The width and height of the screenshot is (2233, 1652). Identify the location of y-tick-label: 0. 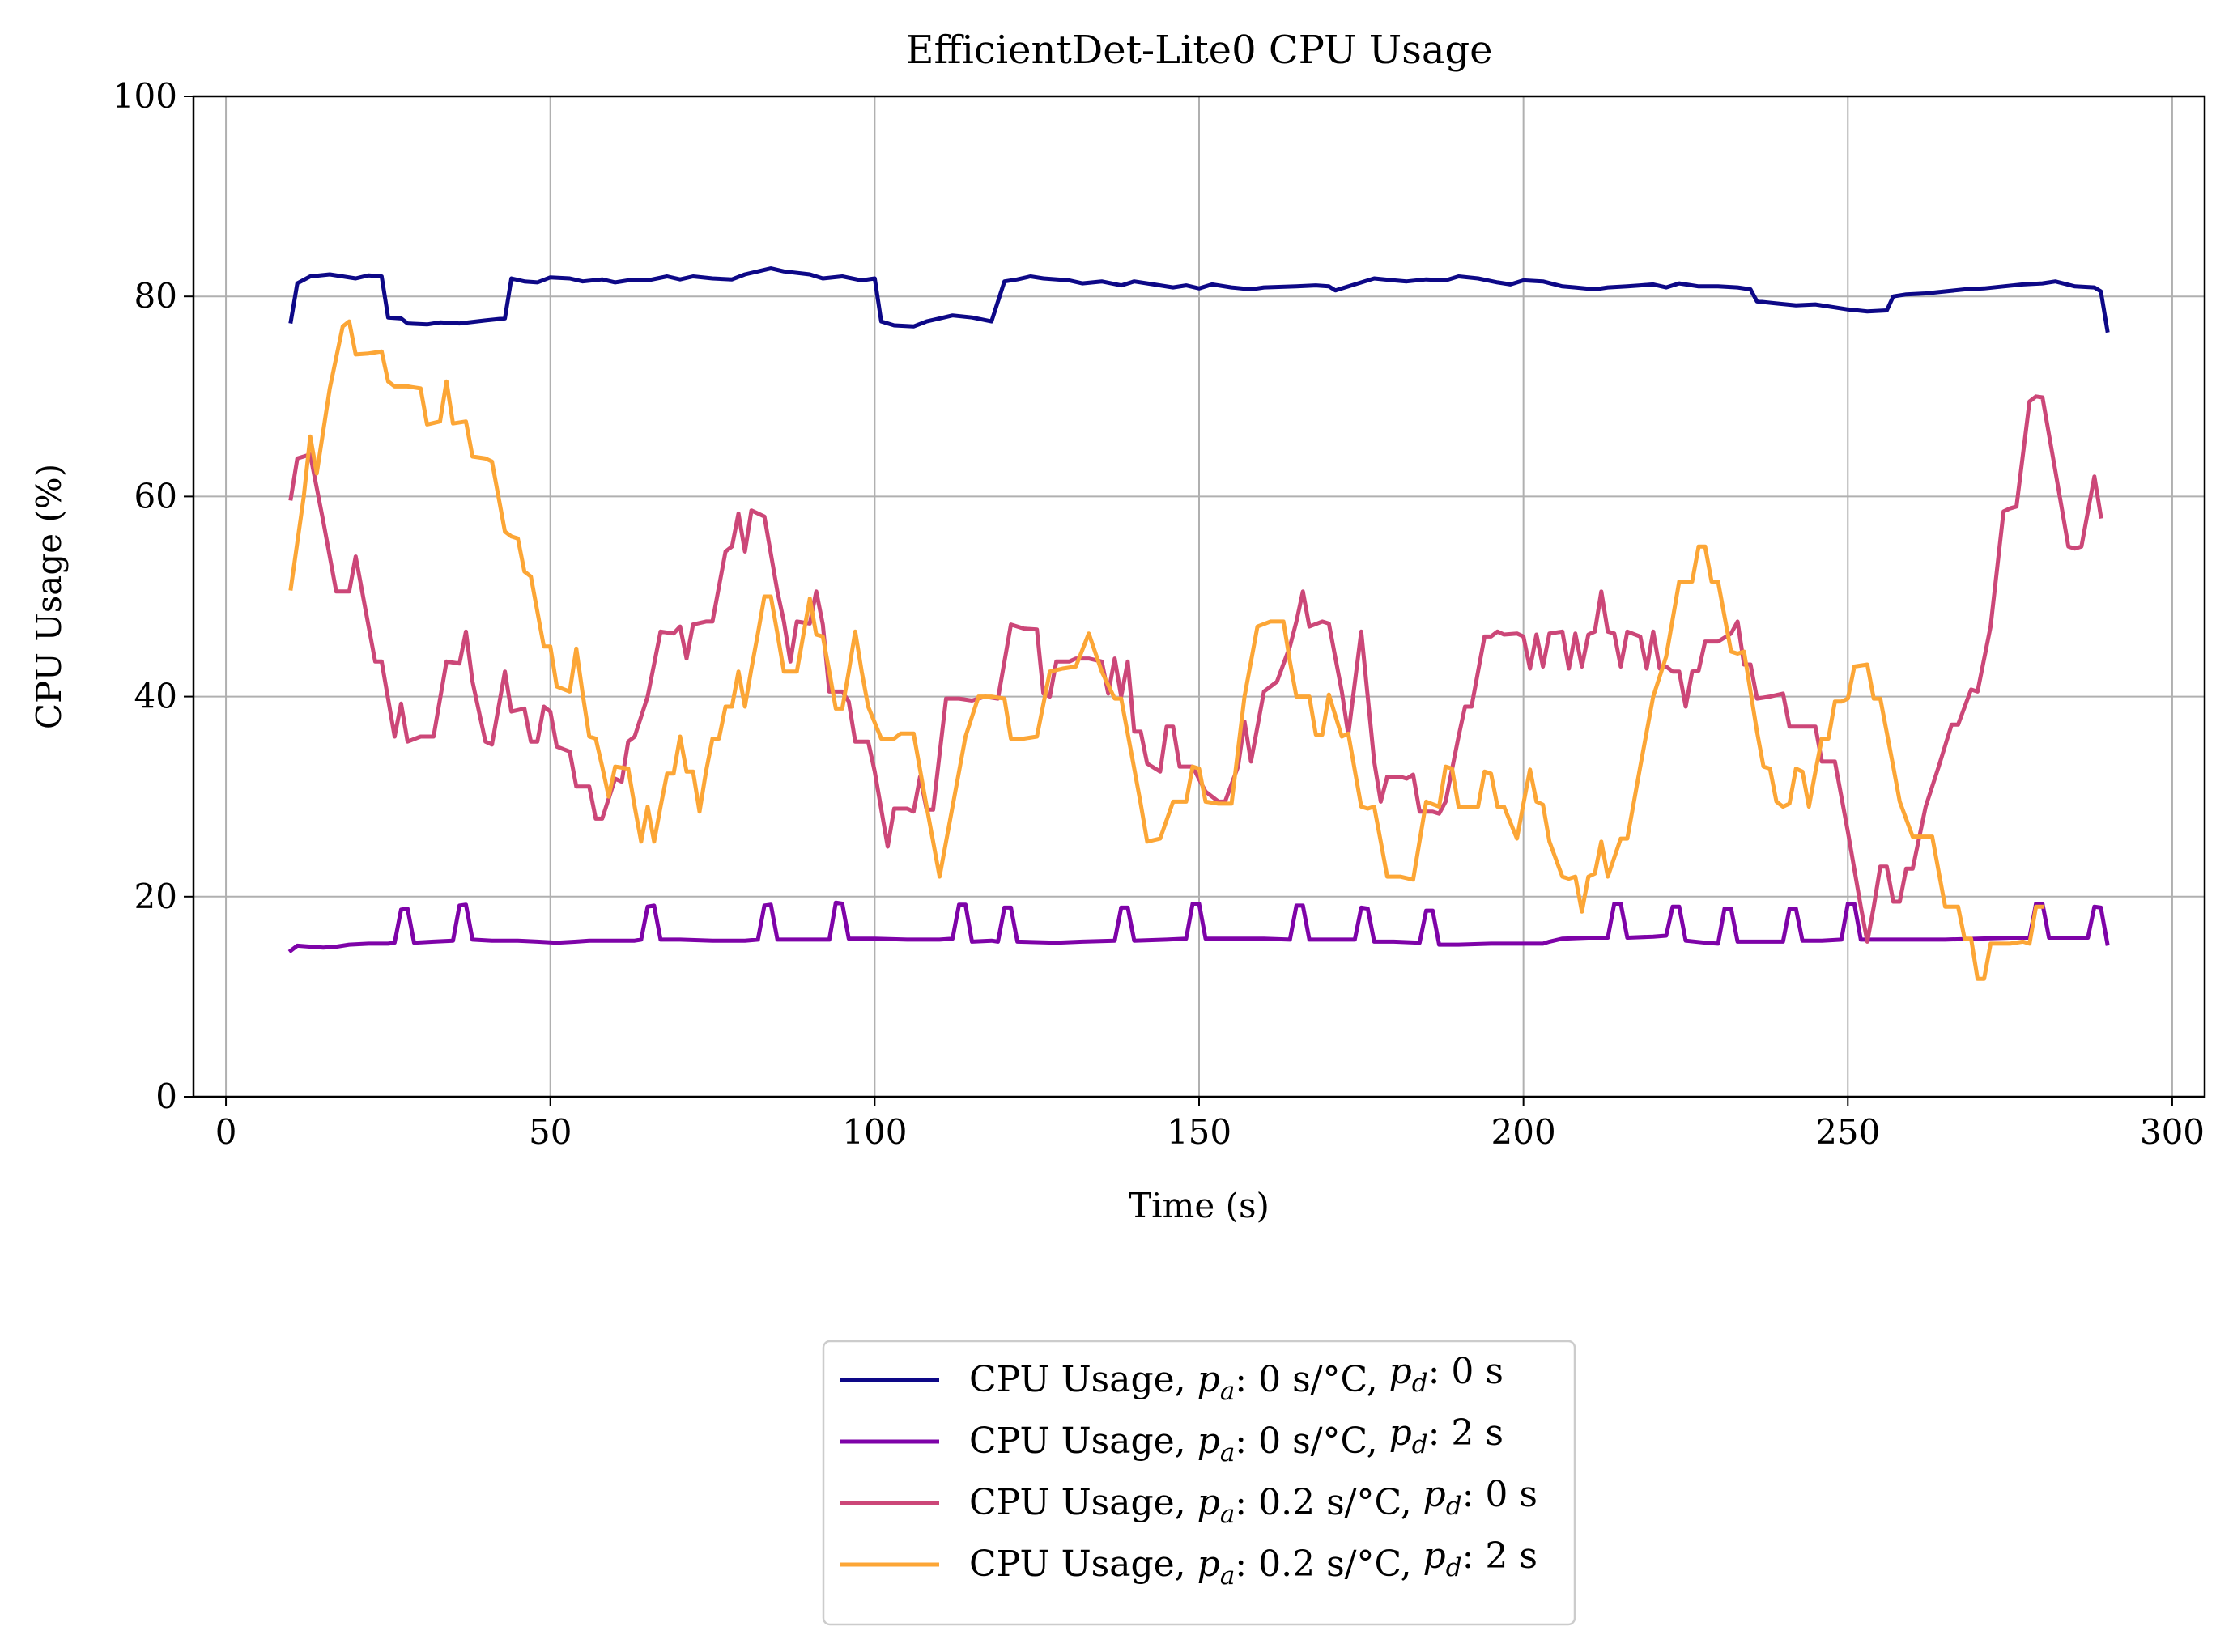
(166, 1096).